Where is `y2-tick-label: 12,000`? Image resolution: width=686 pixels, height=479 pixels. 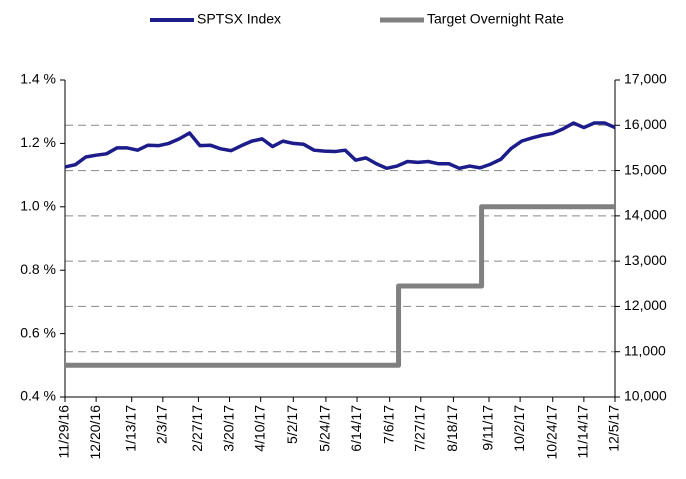
y2-tick-label: 12,000 is located at coordinates (645, 305).